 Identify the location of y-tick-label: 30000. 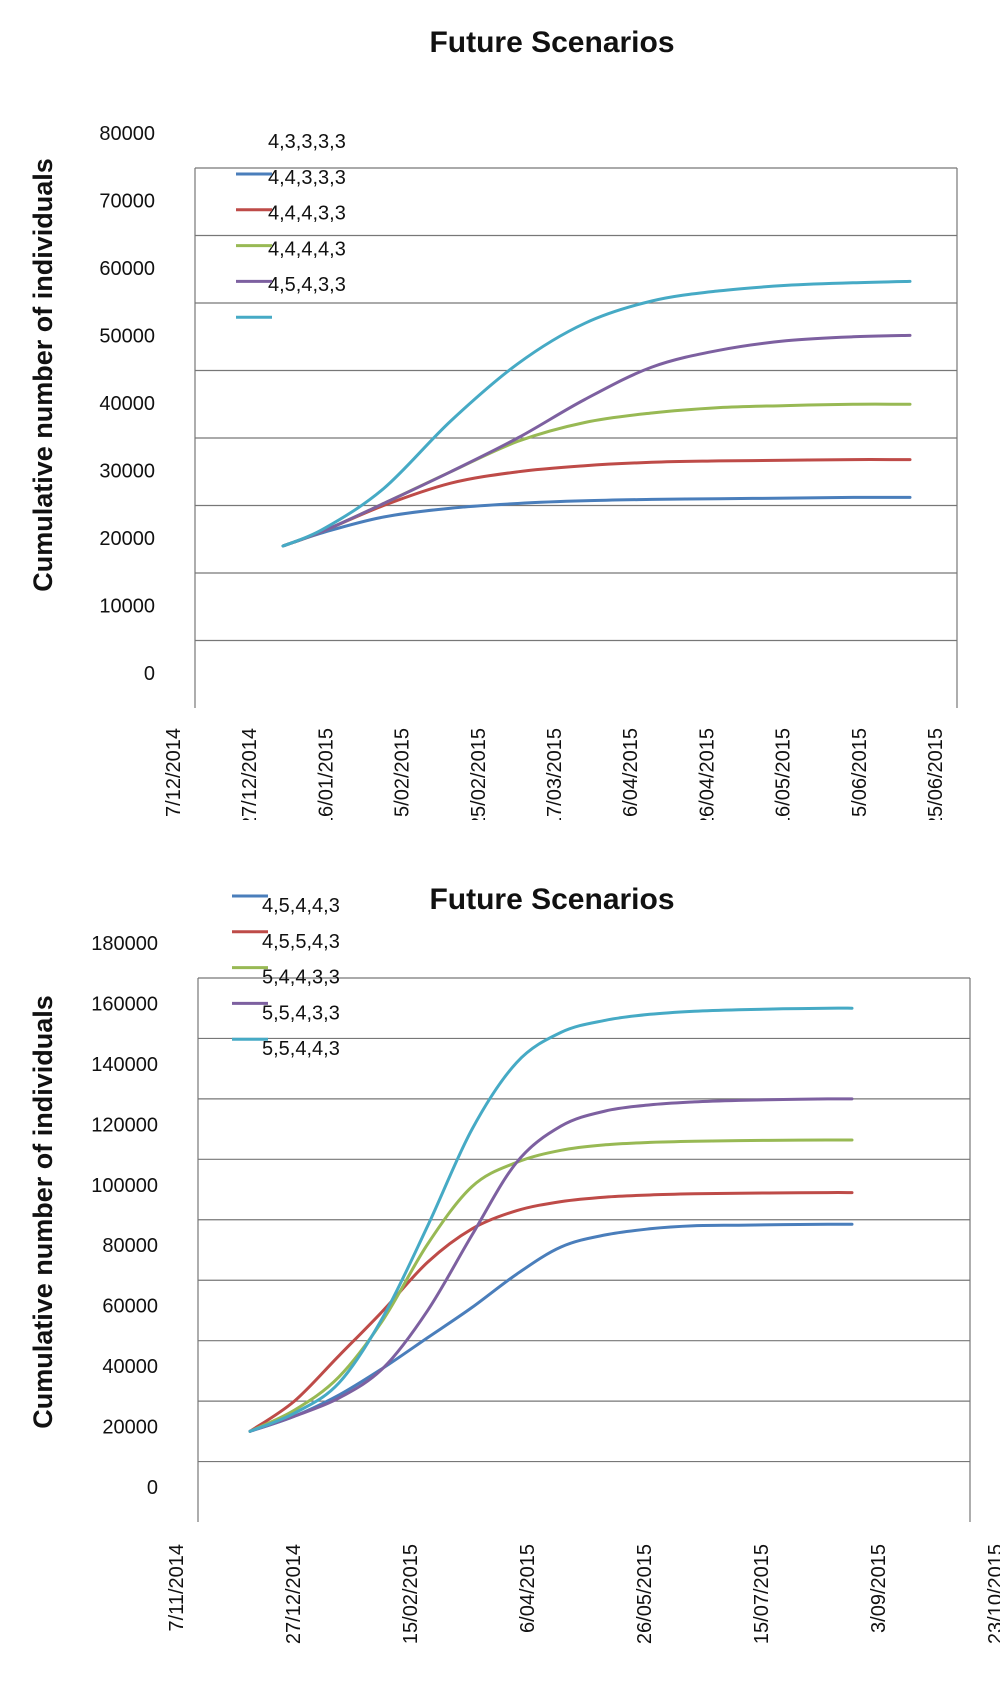
(127, 472).